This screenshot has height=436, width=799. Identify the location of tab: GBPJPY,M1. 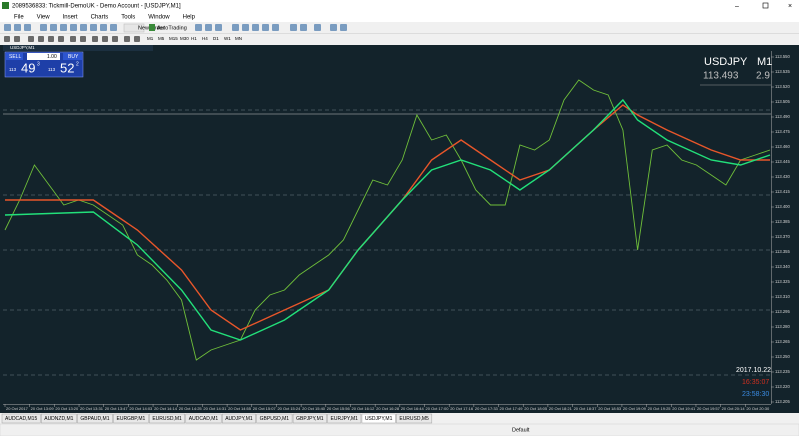
(309, 418).